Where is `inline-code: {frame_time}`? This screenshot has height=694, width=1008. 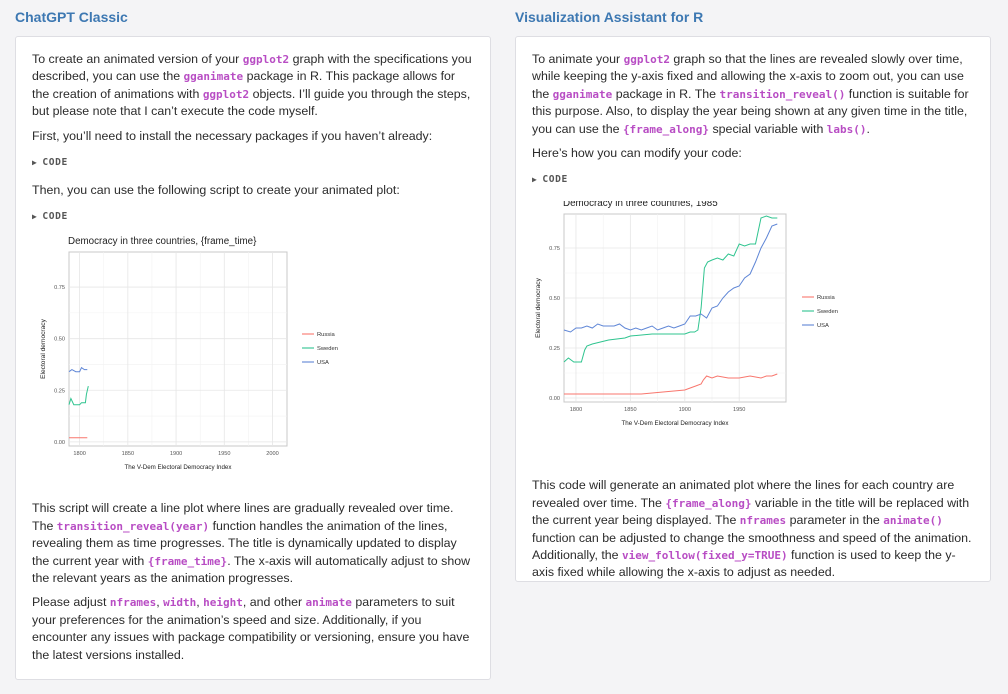
inline-code: {frame_time} is located at coordinates (187, 561).